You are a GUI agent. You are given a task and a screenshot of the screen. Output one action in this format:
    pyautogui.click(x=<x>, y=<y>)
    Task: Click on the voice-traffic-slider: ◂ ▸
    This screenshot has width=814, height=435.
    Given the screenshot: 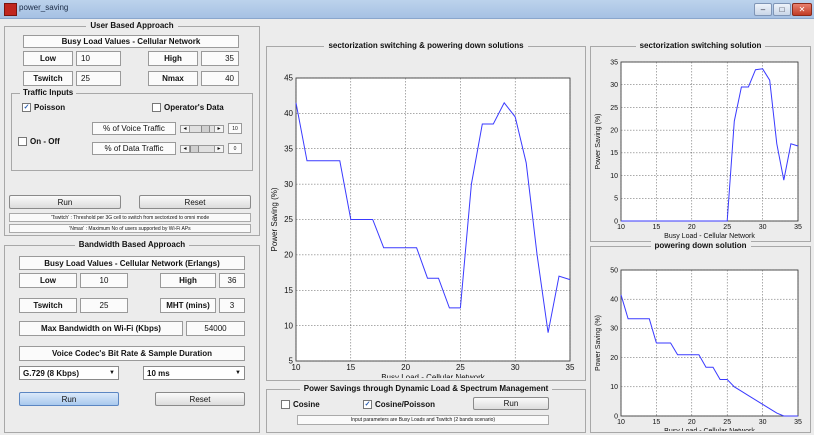 What is the action you would take?
    pyautogui.click(x=202, y=129)
    